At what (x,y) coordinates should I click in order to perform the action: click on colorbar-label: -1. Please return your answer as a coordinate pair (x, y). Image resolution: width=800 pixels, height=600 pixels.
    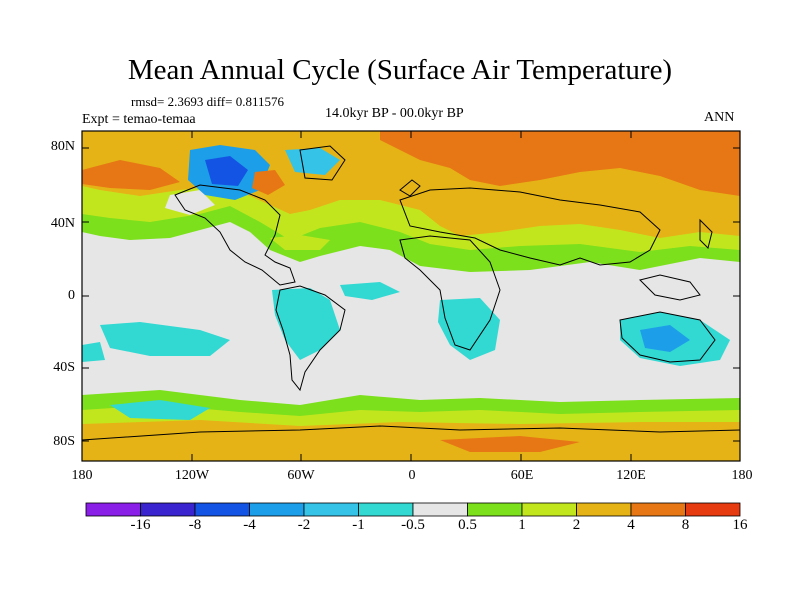
    Looking at the image, I should click on (358, 525).